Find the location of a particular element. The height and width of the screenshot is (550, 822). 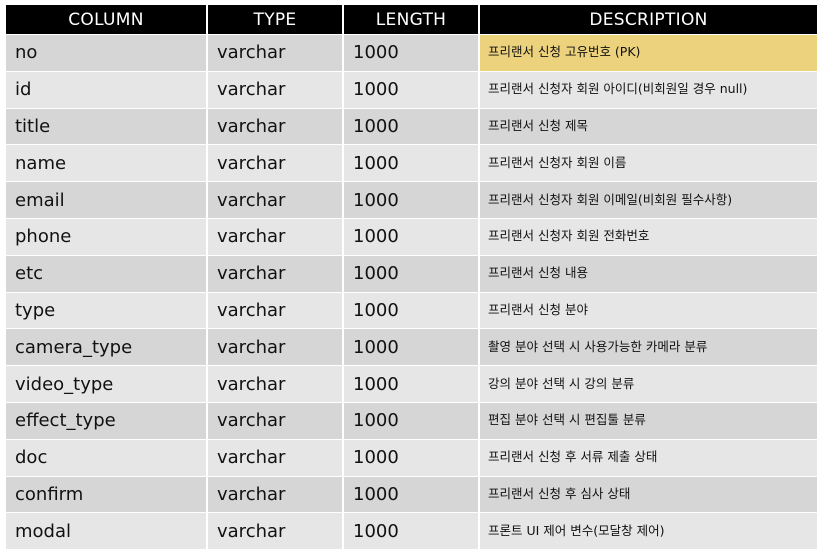

table-row: type varchar 1000 프리랜서 신청 분야 is located at coordinates (411, 310).